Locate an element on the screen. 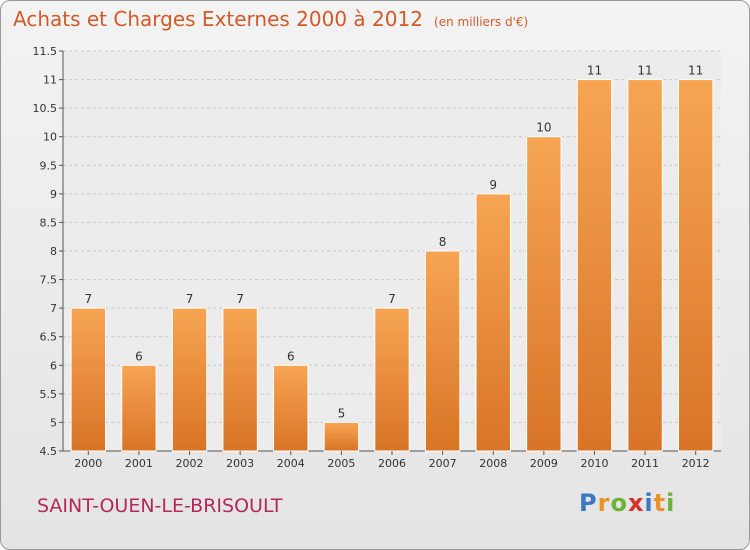  data-label: 10 is located at coordinates (543, 128).